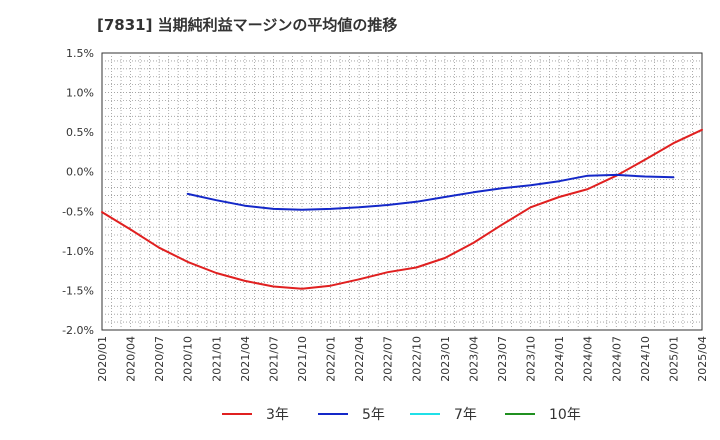  Describe the element at coordinates (388, 359) in the screenshot. I see `x-tick-label: 2022/07` at that location.